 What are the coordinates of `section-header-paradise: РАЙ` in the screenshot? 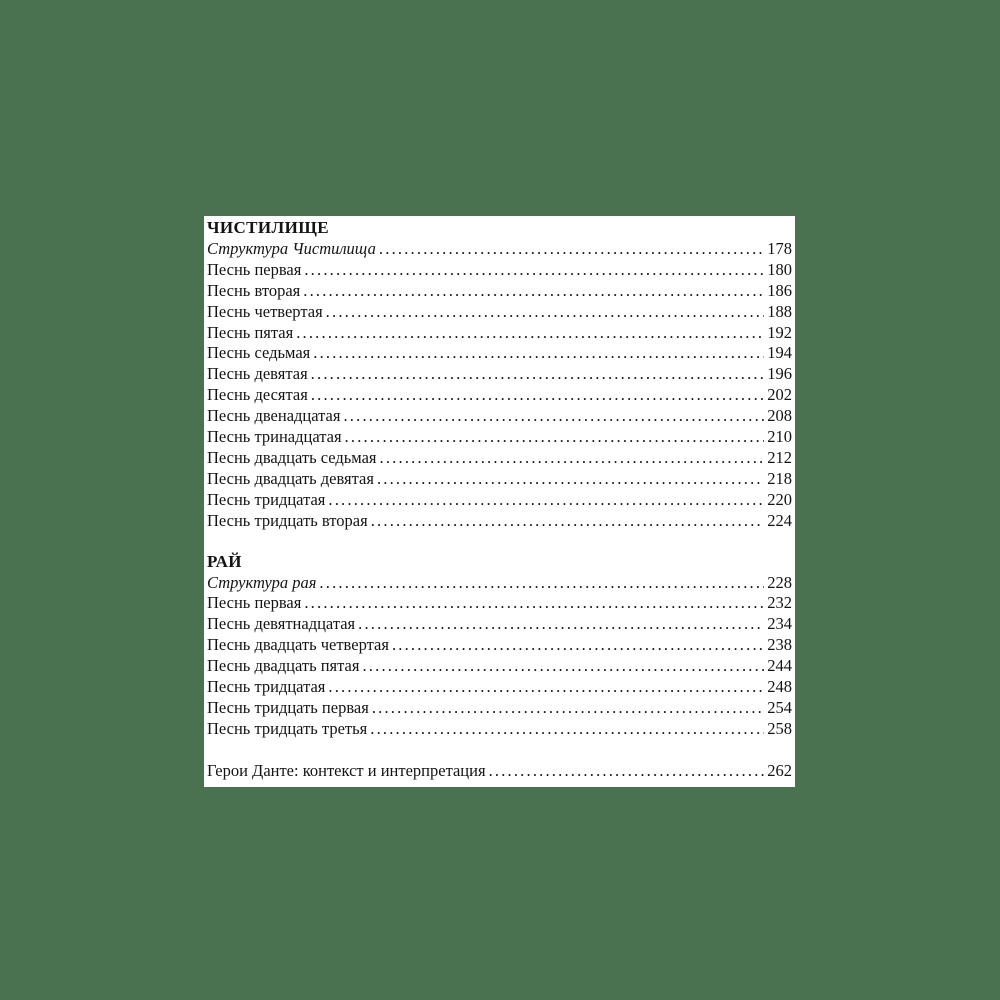 It's located at (224, 561).